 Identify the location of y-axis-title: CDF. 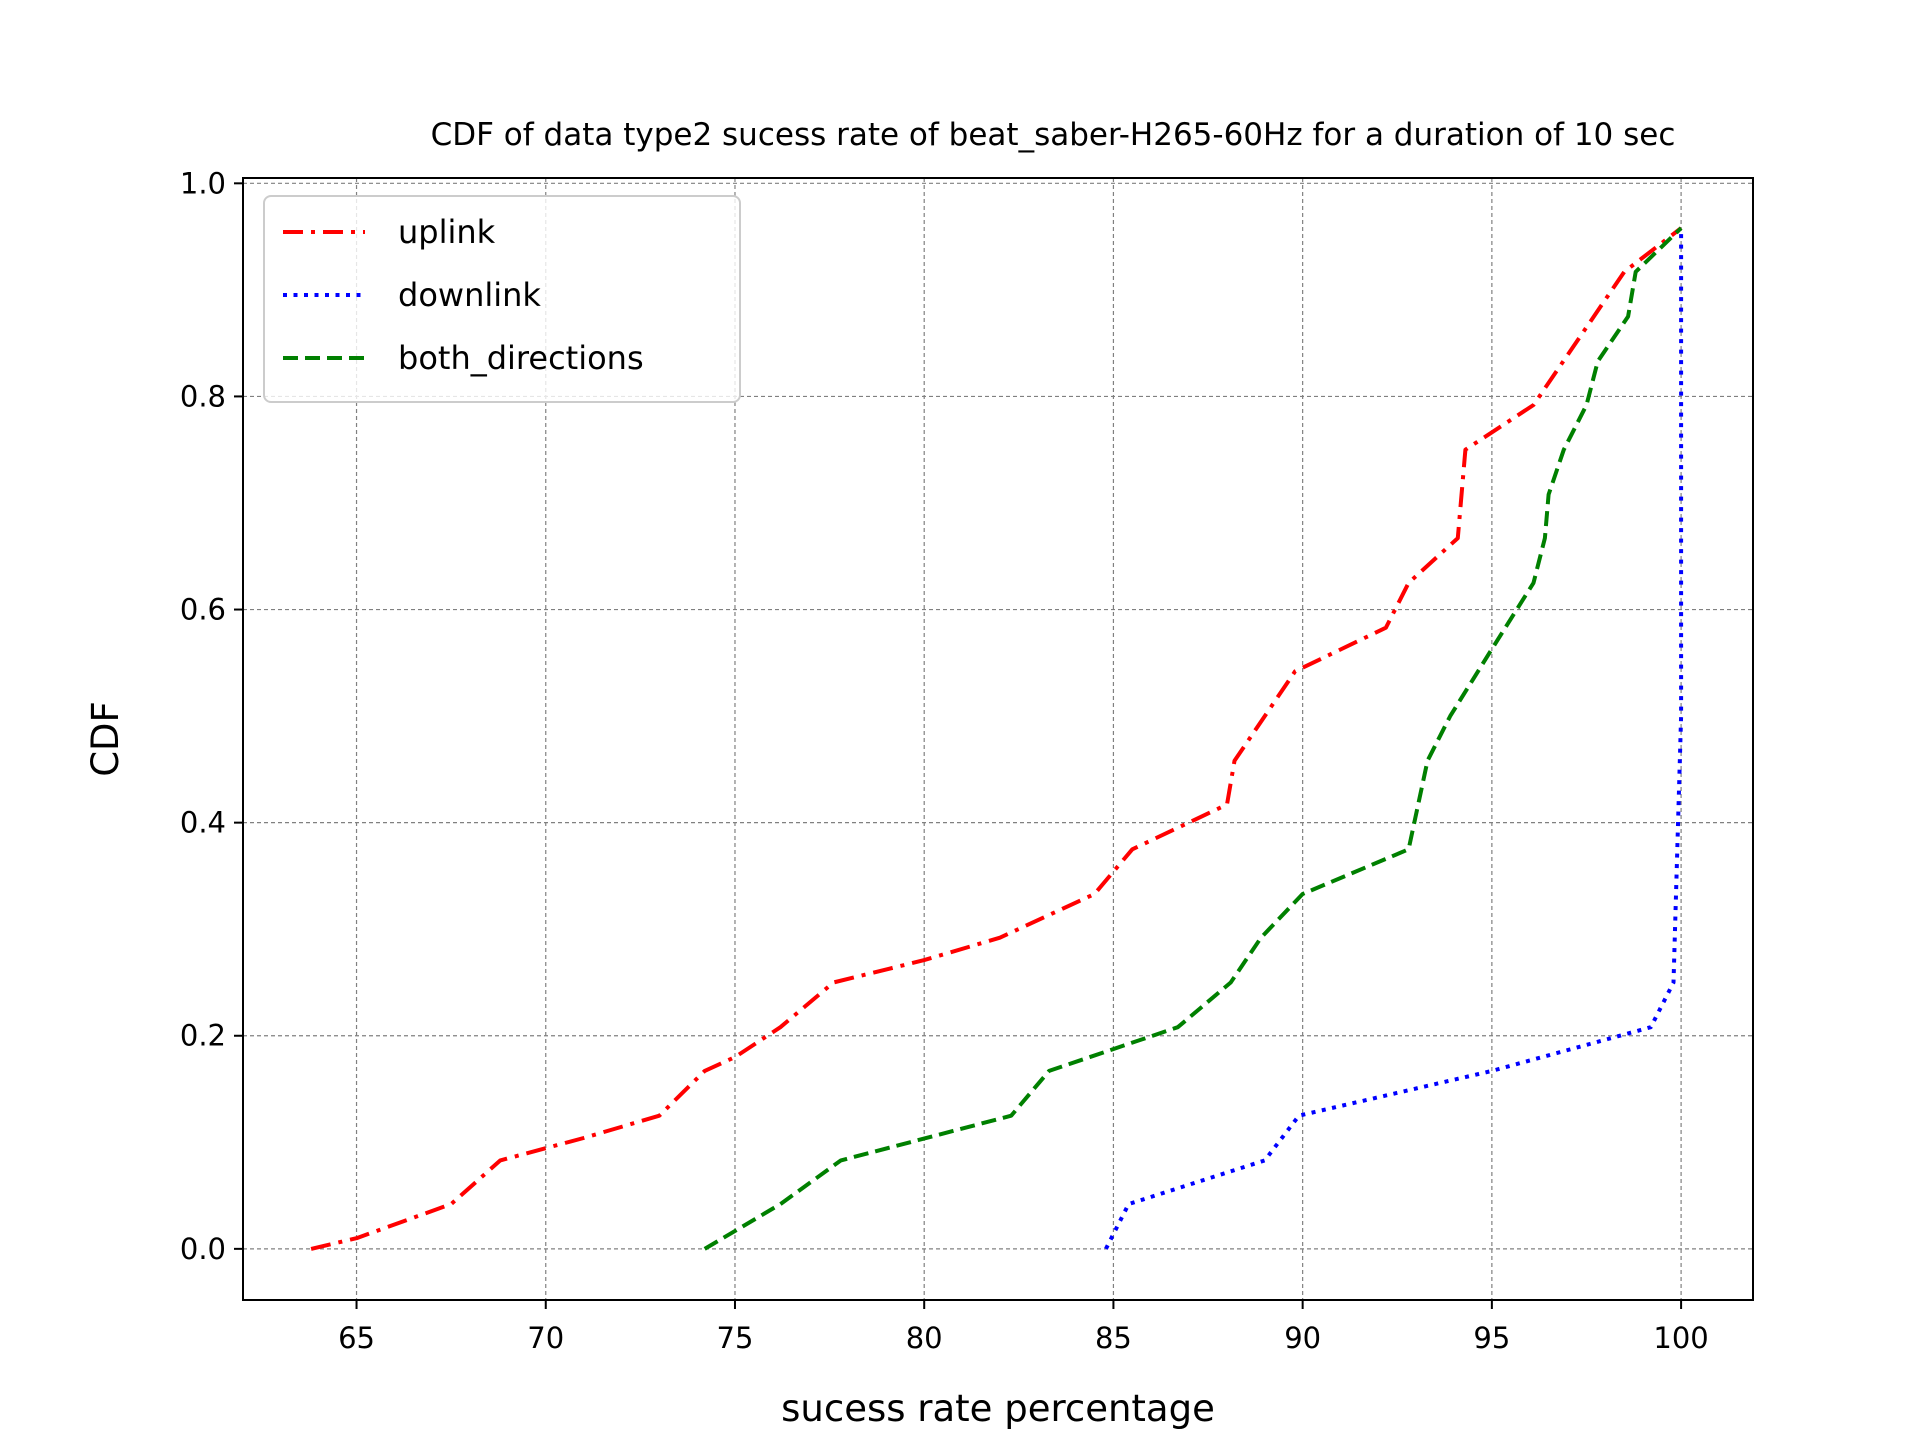
(105, 739).